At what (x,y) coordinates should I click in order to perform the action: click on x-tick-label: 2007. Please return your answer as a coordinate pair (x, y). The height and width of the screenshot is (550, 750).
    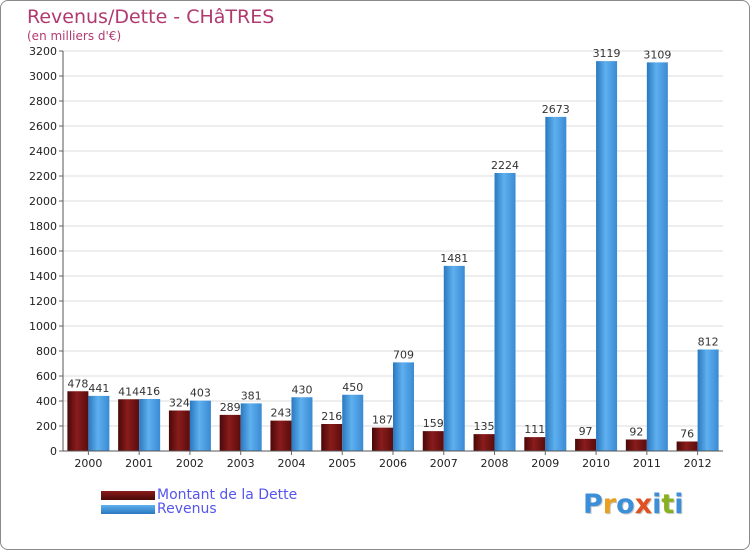
    Looking at the image, I should click on (444, 463).